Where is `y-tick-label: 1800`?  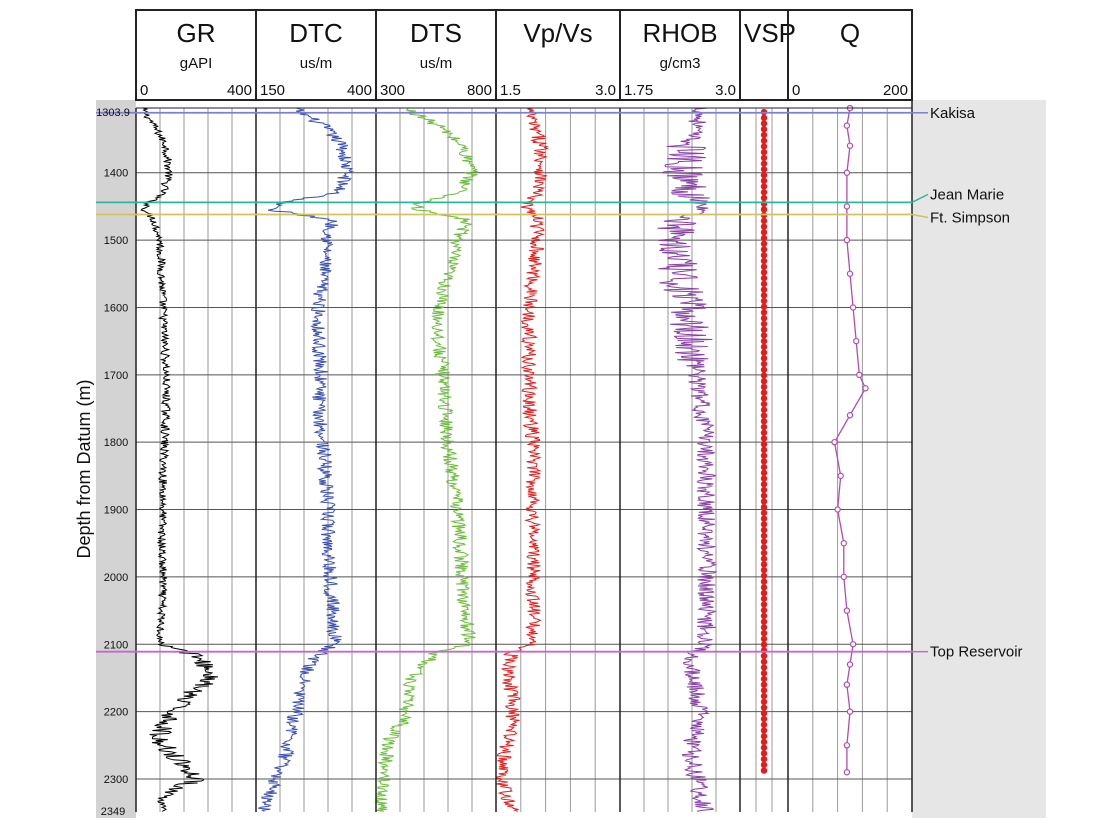 y-tick-label: 1800 is located at coordinates (116, 443).